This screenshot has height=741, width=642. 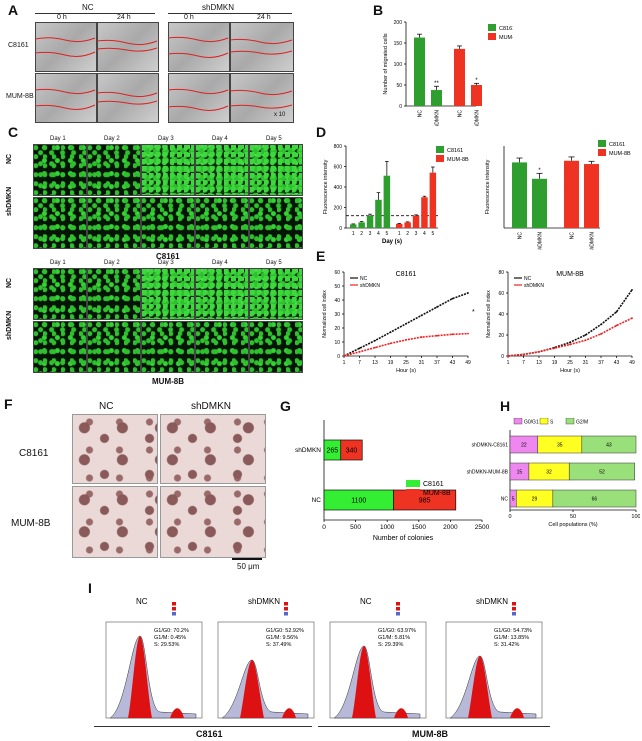 I want to click on bottom-label-c8161: C8161, so click(x=209, y=734).